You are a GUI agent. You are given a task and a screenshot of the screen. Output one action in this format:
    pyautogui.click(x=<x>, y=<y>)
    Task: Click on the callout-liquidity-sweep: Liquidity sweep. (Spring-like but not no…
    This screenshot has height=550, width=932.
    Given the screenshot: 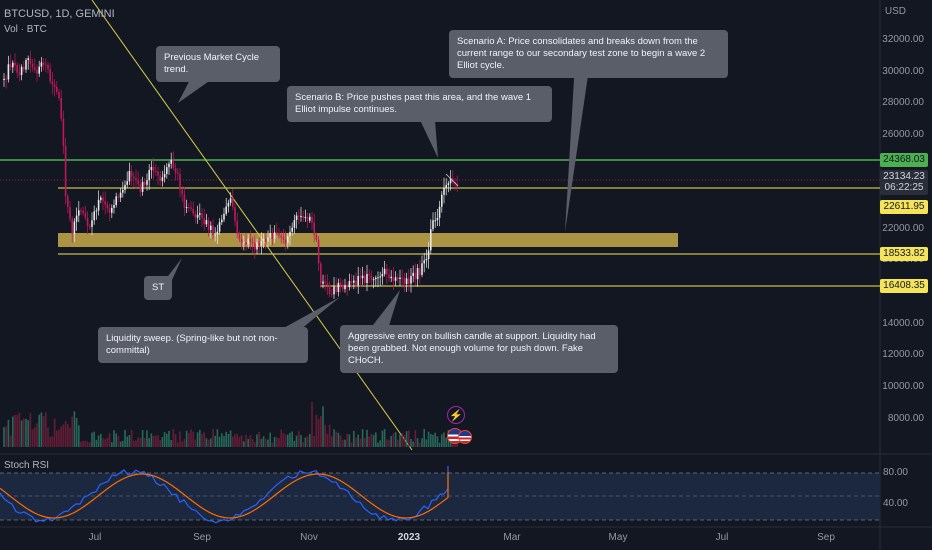 What is the action you would take?
    pyautogui.click(x=203, y=345)
    